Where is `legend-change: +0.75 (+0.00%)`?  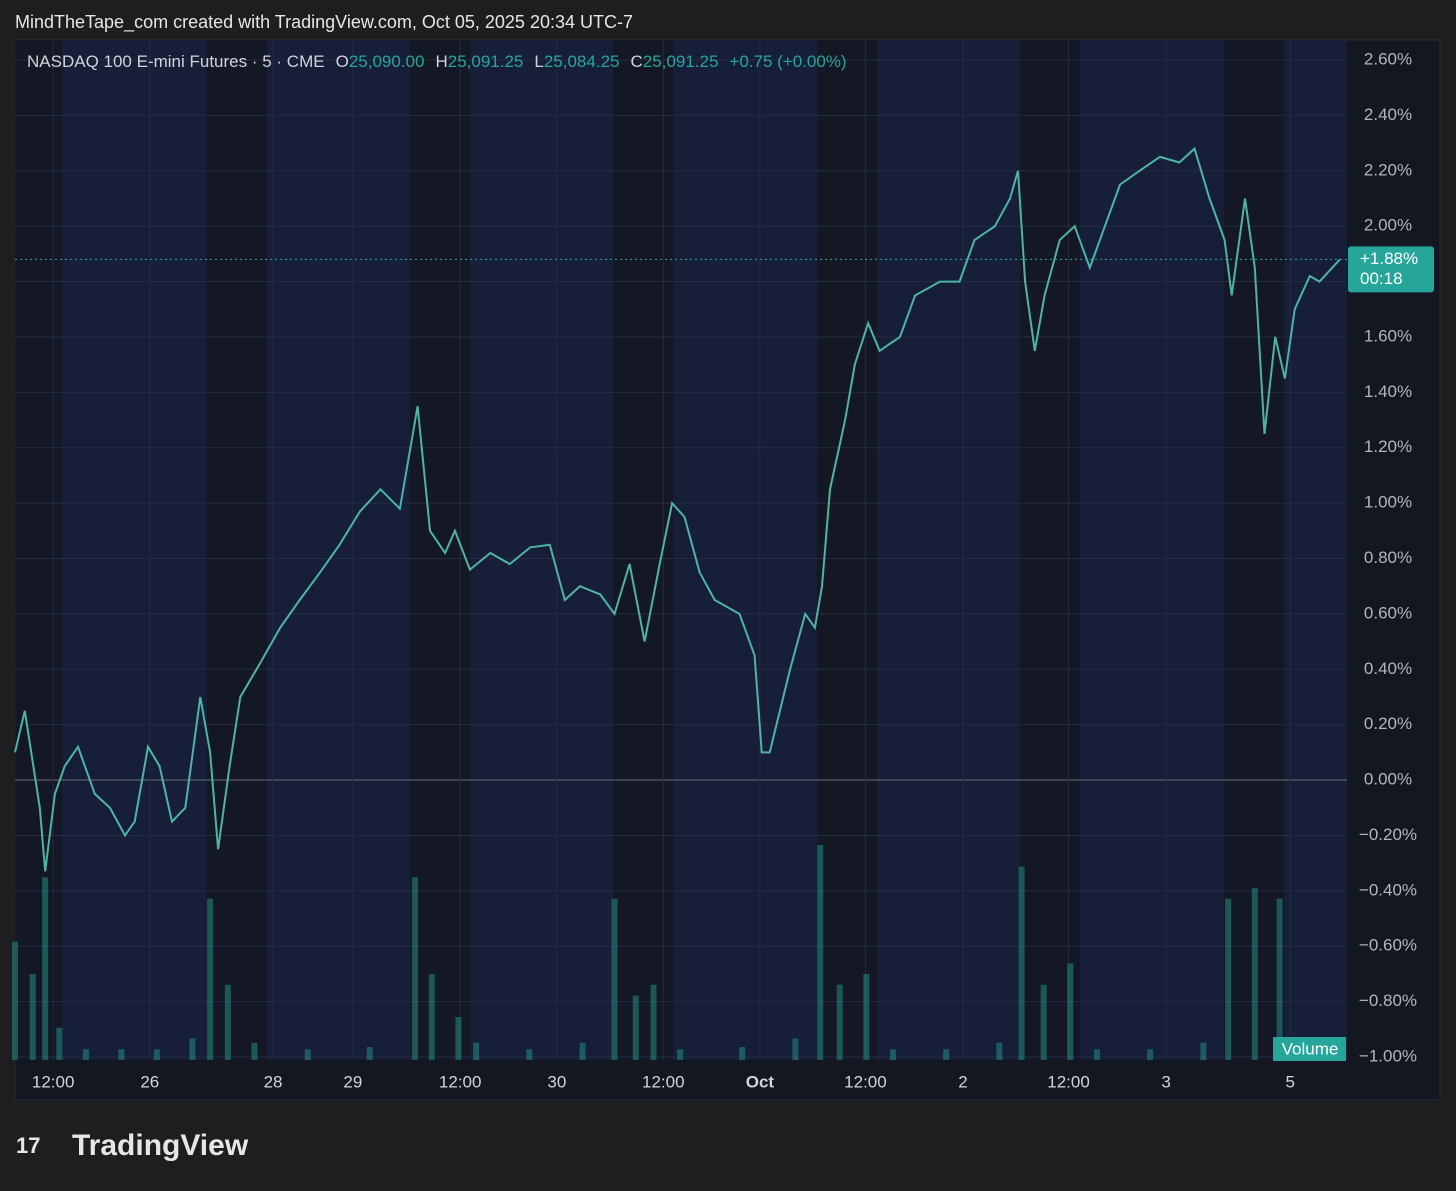
legend-change: +0.75 (+0.00%) is located at coordinates (787, 61).